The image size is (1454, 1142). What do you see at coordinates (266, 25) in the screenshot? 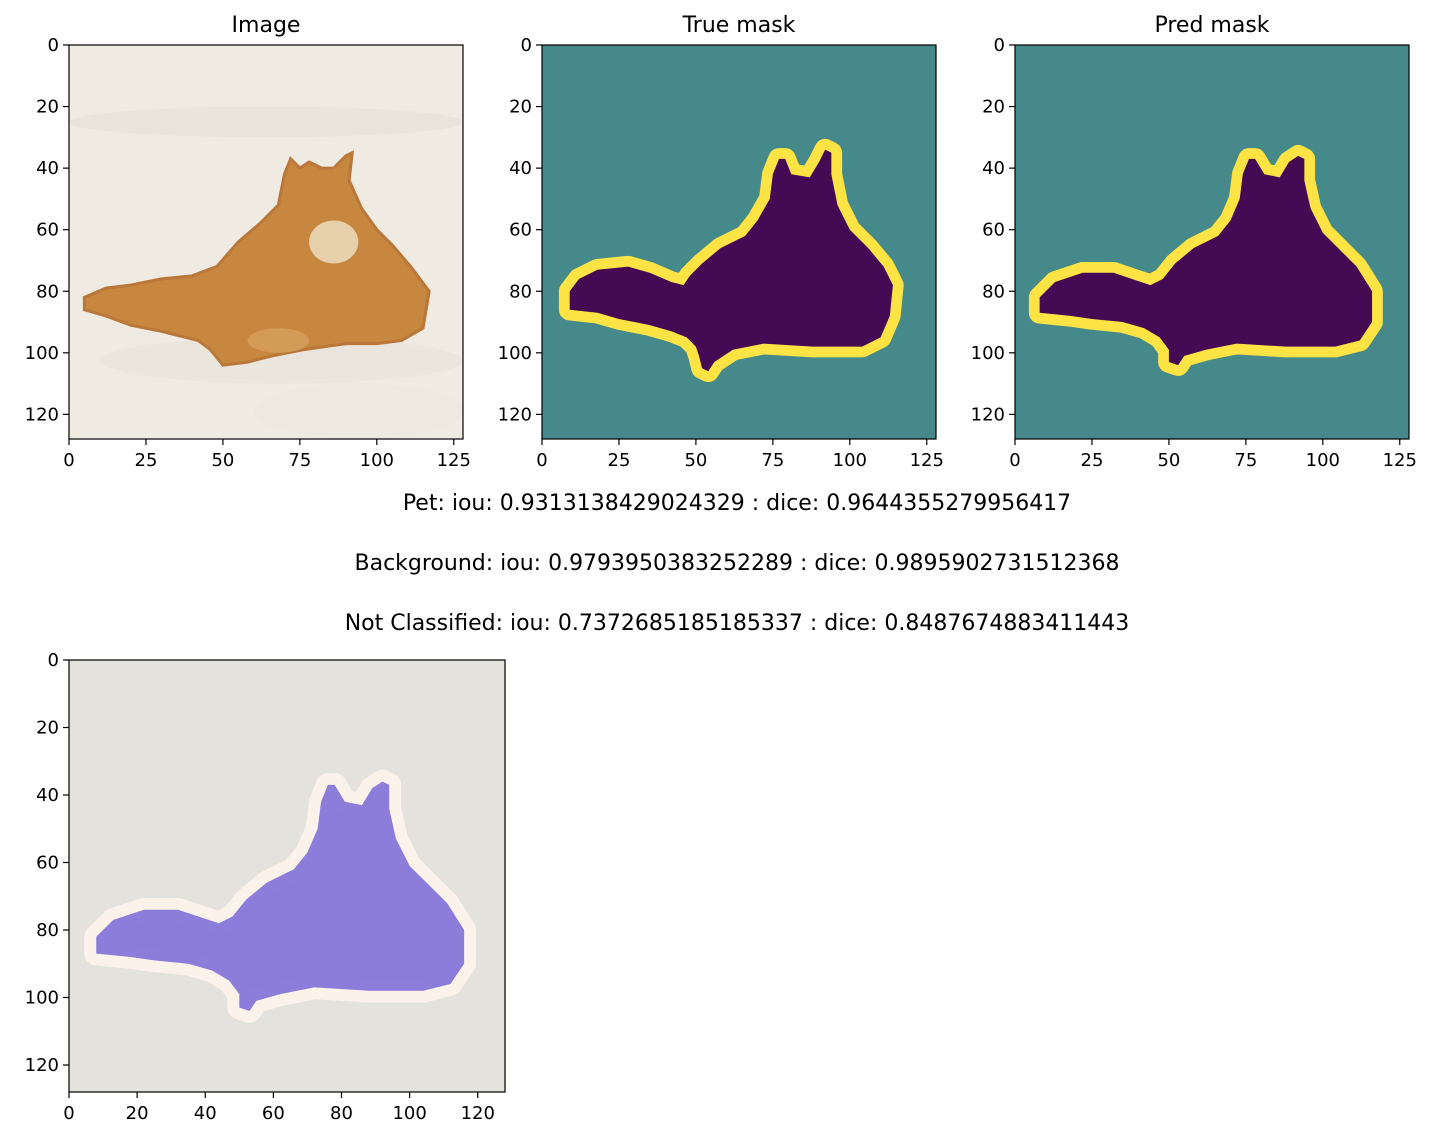
I see `panel-title: Image` at bounding box center [266, 25].